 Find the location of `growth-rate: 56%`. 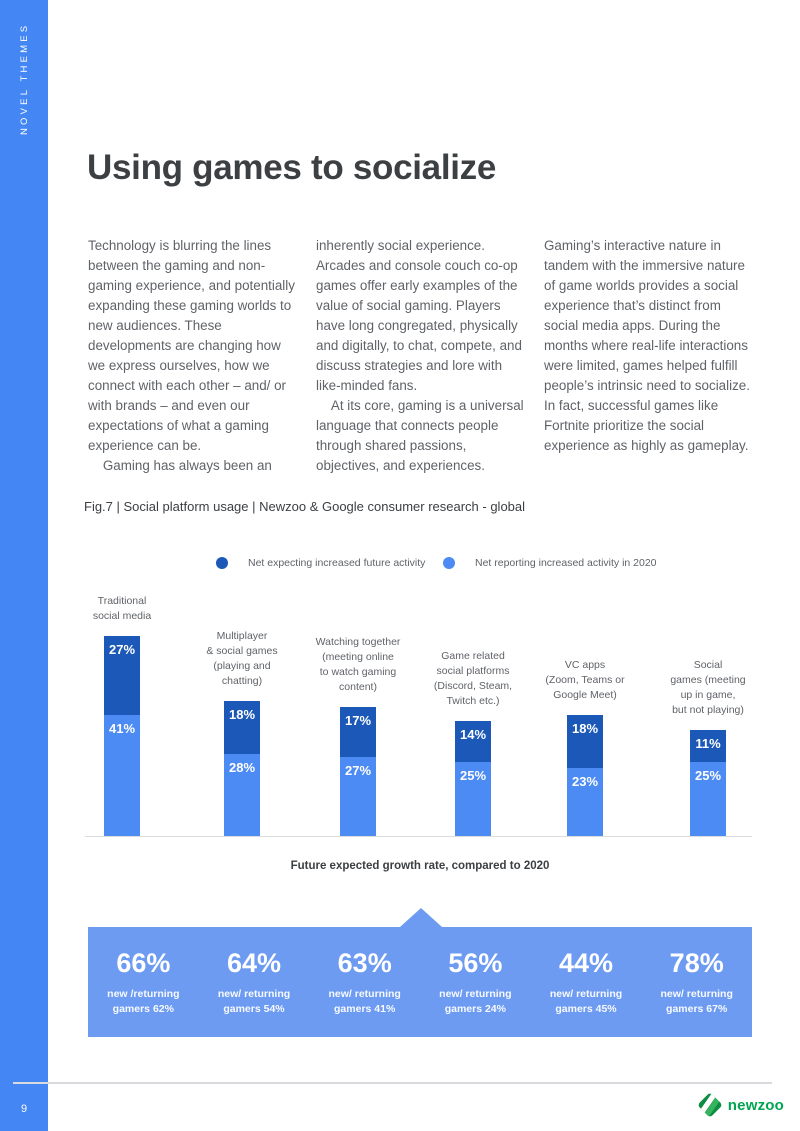

growth-rate: 56% is located at coordinates (475, 962).